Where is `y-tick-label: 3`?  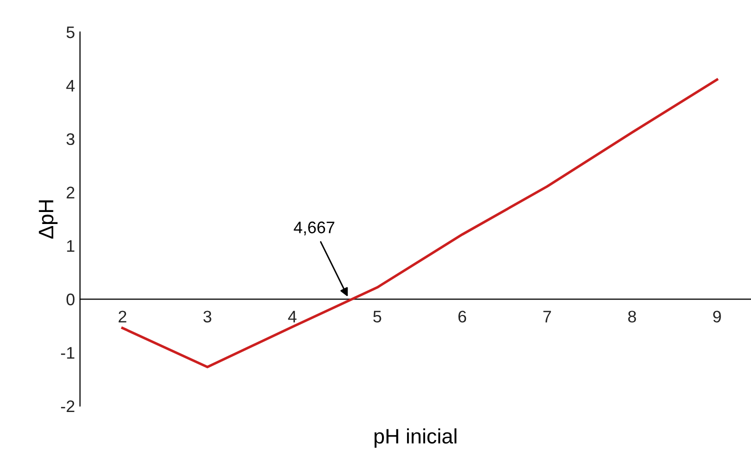 y-tick-label: 3 is located at coordinates (70, 139).